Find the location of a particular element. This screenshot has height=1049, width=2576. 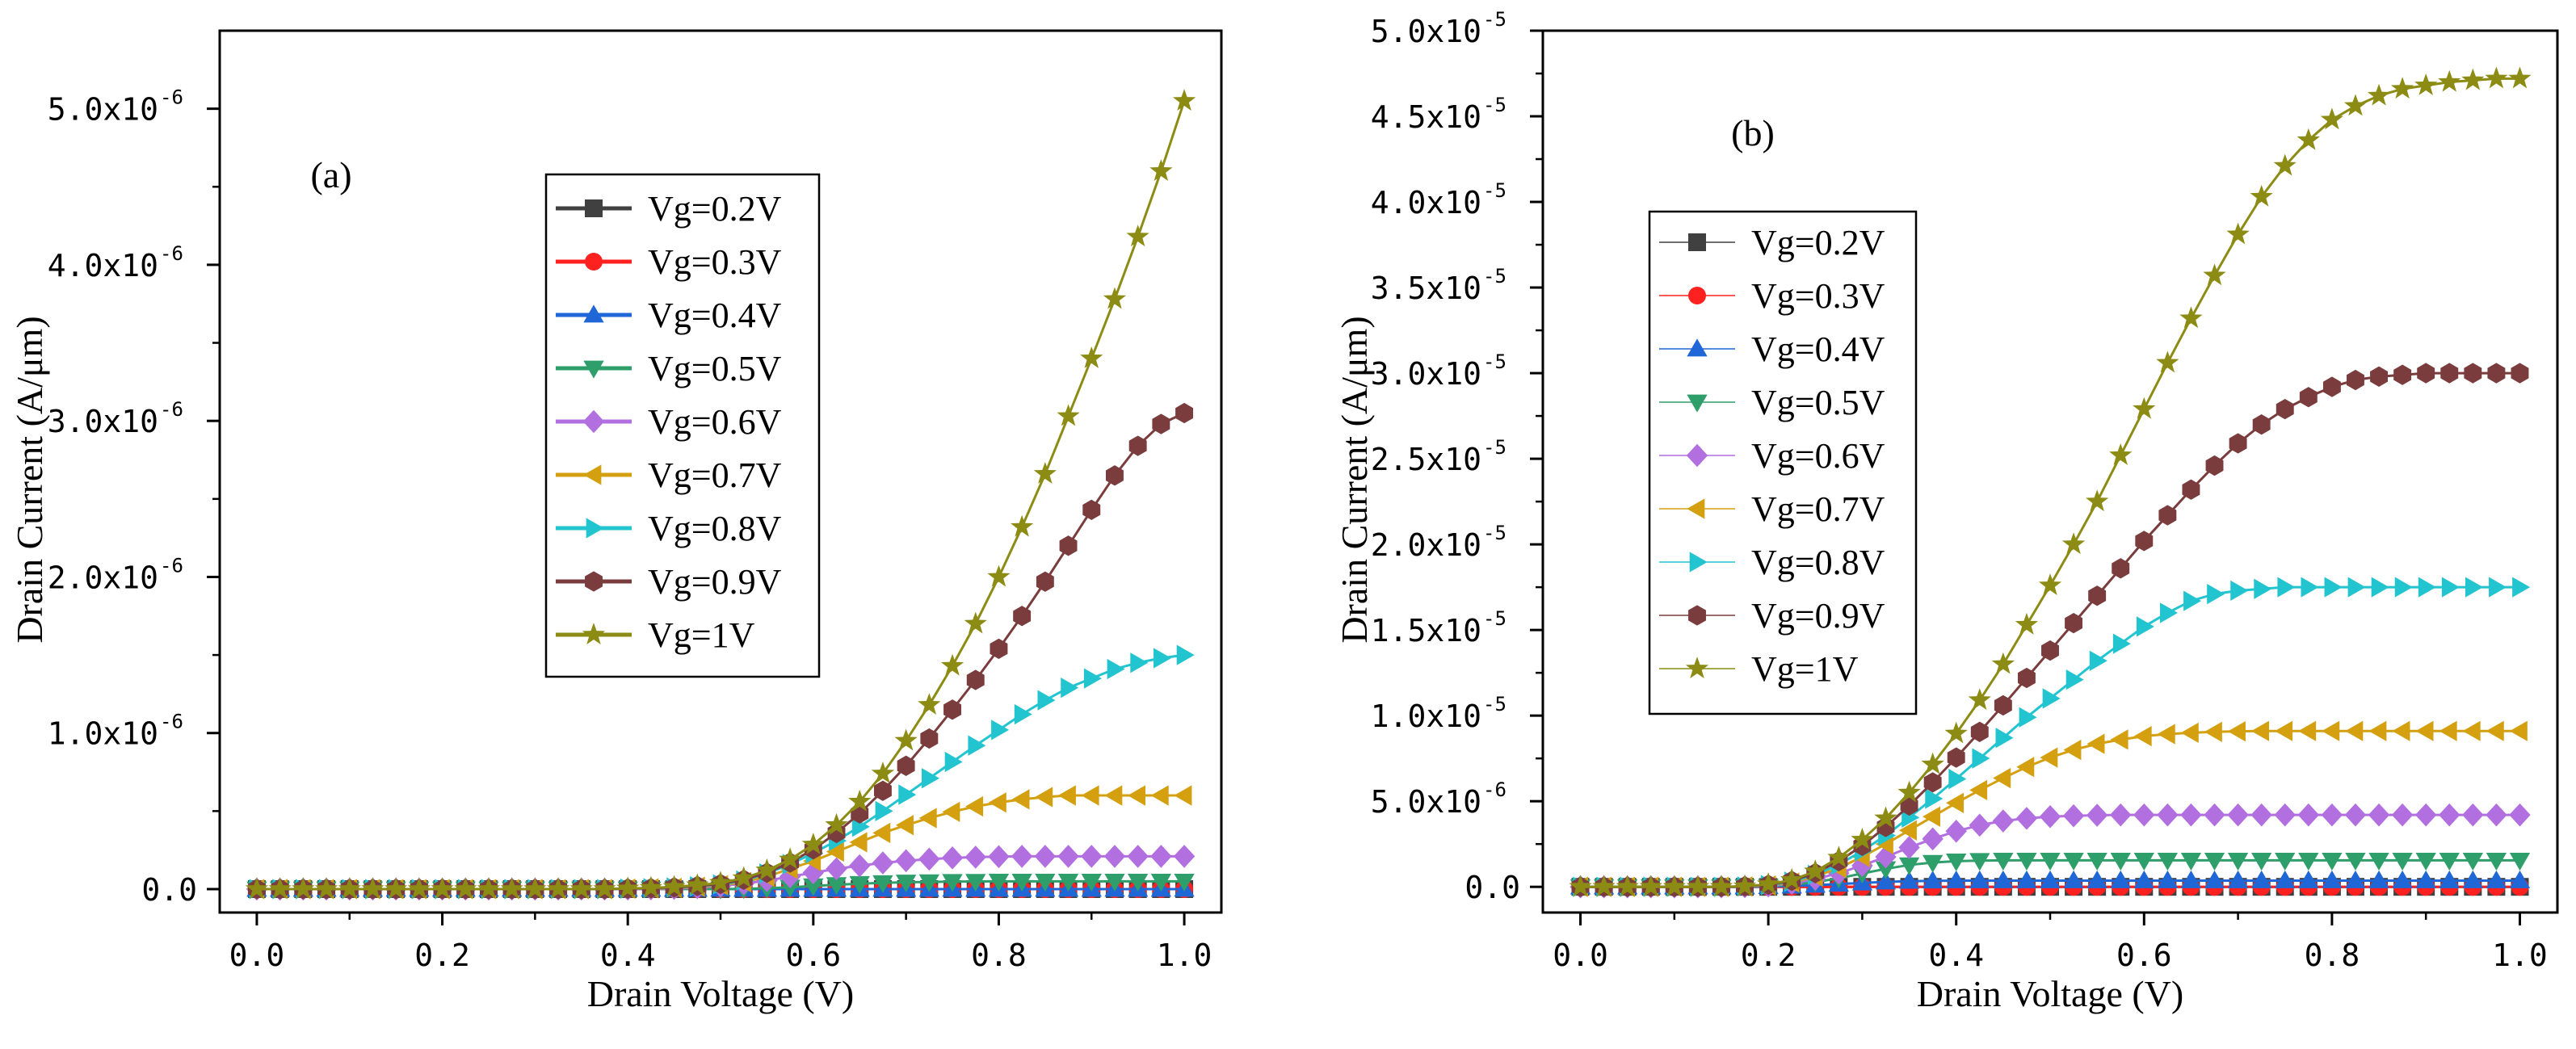

x-tick-label: 0.2 is located at coordinates (1768, 956).